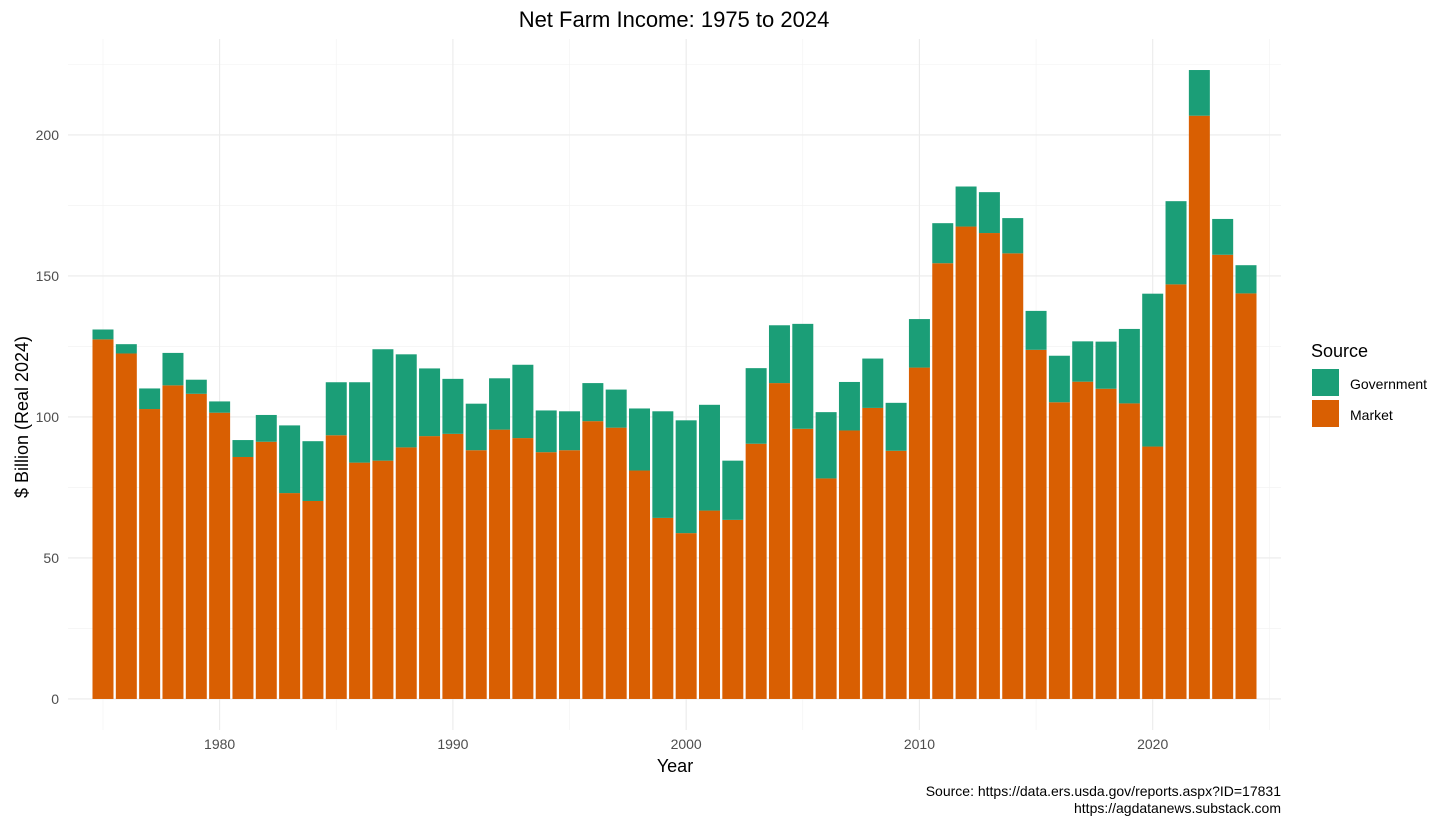 This screenshot has width=1456, height=826. Describe the element at coordinates (313, 471) in the screenshot. I see `bar-government-1984` at that location.